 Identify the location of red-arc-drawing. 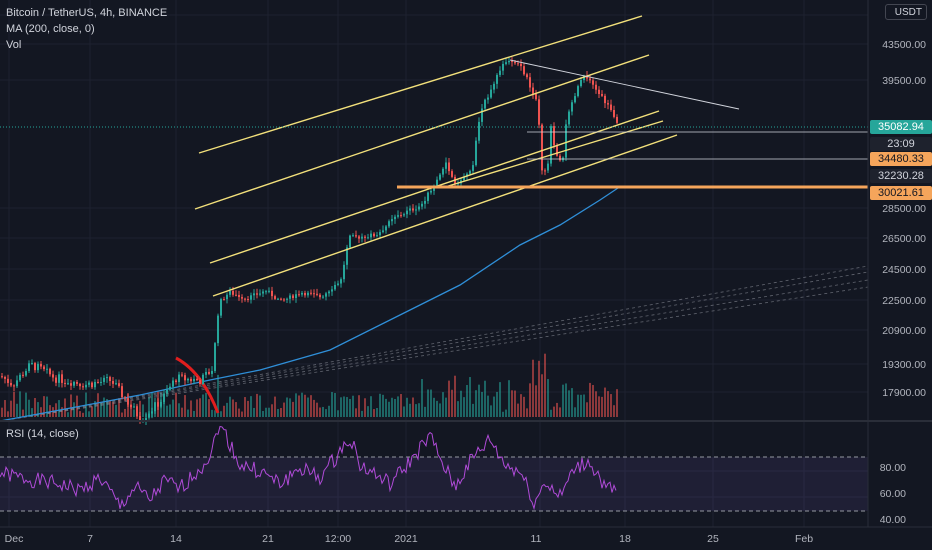
(197, 385).